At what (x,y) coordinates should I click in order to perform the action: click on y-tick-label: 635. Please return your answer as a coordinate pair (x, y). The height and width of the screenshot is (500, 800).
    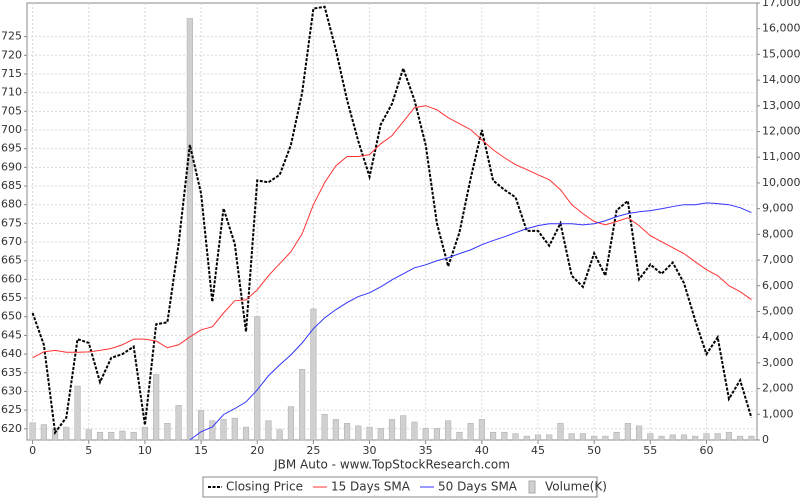
    Looking at the image, I should click on (11, 372).